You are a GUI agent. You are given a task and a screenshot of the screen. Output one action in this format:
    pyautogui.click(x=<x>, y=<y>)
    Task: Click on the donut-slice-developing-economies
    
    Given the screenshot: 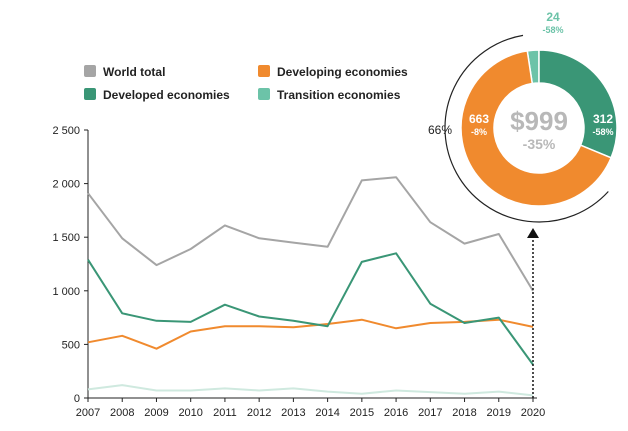 What is the action you would take?
    pyautogui.click(x=536, y=128)
    